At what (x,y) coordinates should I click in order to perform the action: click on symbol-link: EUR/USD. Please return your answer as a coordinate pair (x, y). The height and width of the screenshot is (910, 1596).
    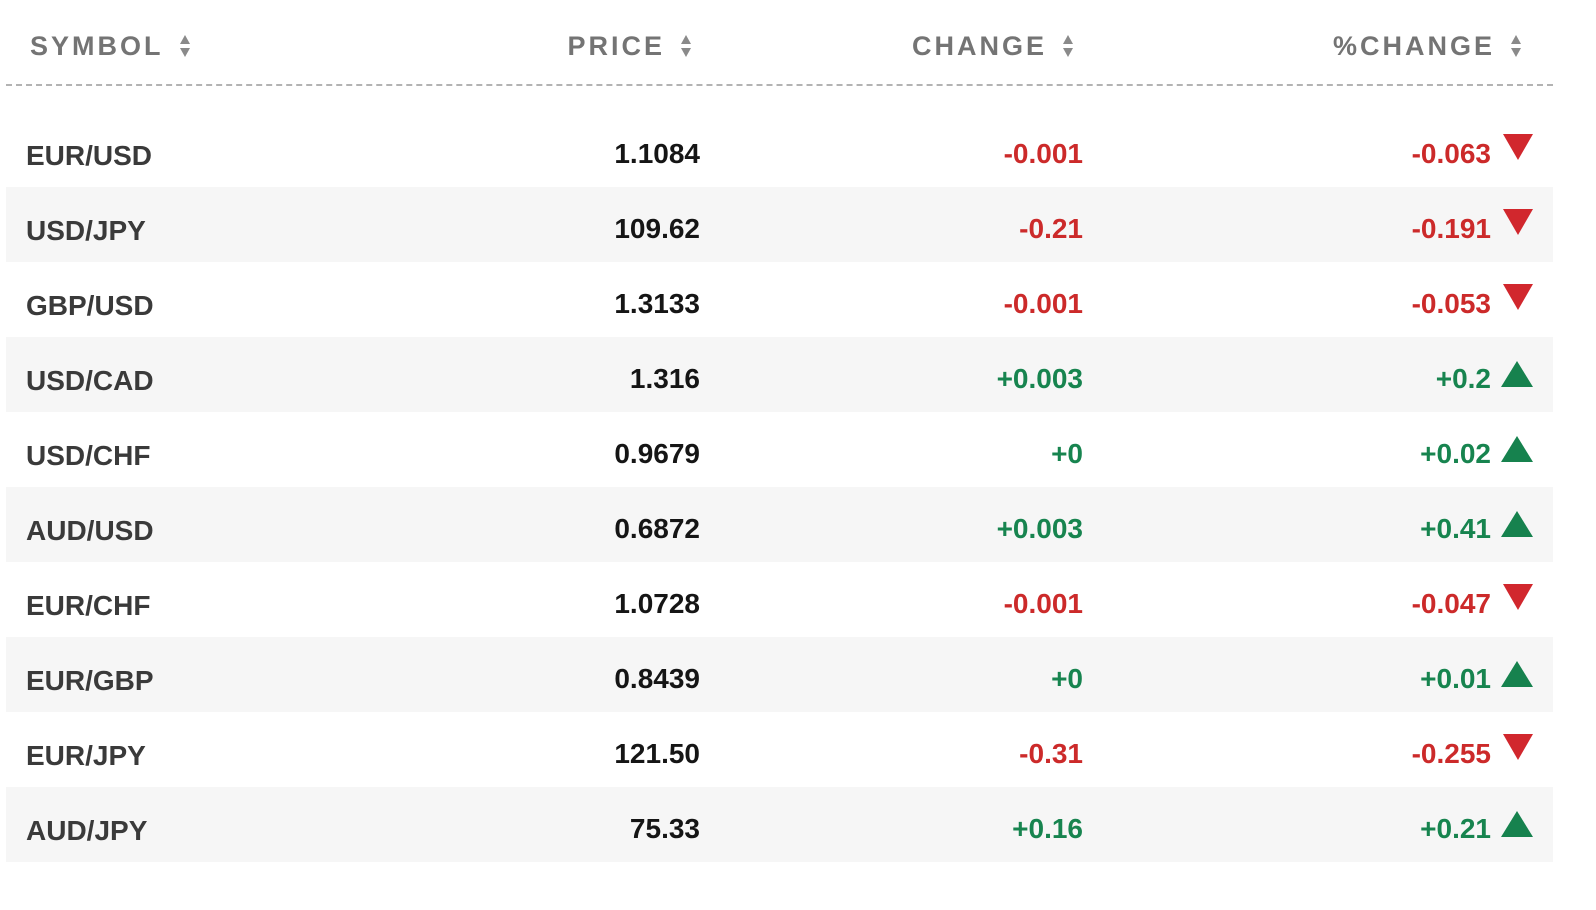
    Looking at the image, I should click on (89, 155).